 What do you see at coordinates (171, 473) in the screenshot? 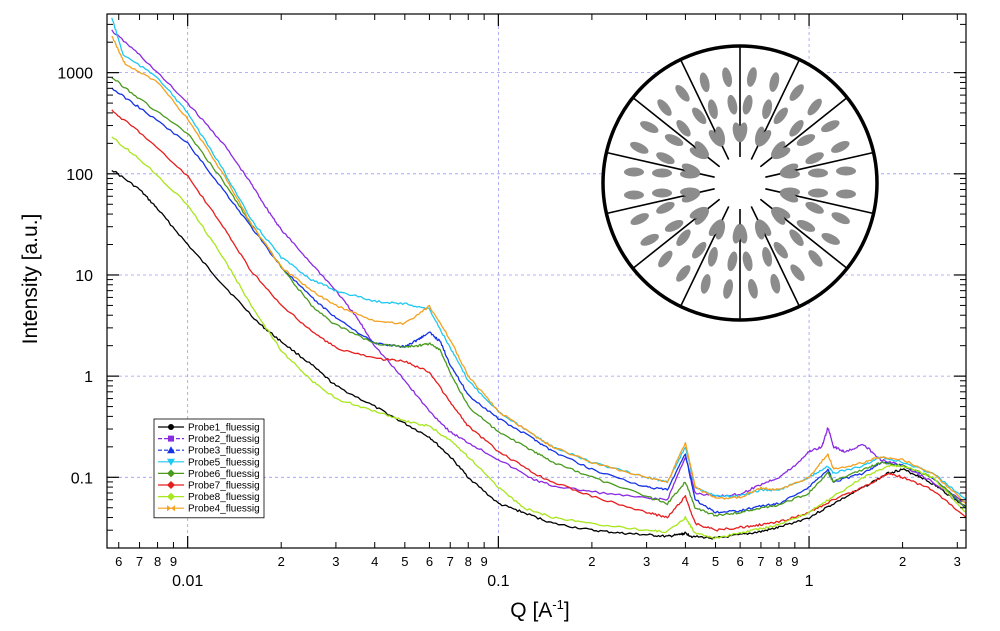
I see `legend-marker-Probe6_fluessig` at bounding box center [171, 473].